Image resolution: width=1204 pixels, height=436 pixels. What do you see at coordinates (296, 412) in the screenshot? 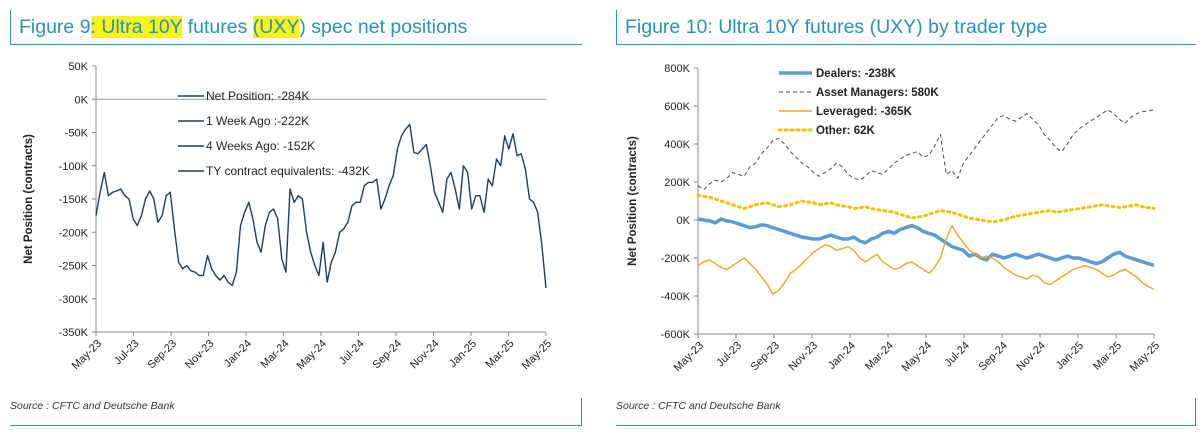
I see `figure-9-source-bar: Source : CFTC and Deutsche Bank` at bounding box center [296, 412].